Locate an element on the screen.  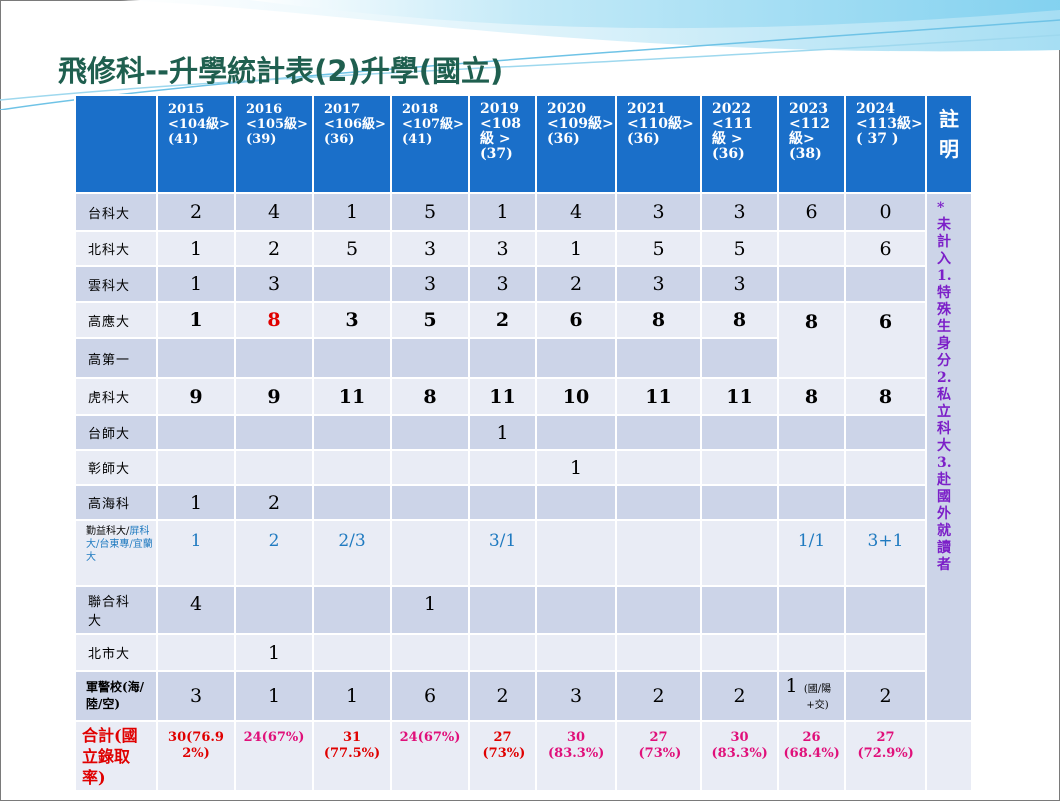
year-header: 2015 <104級> (41) is located at coordinates (196, 144).